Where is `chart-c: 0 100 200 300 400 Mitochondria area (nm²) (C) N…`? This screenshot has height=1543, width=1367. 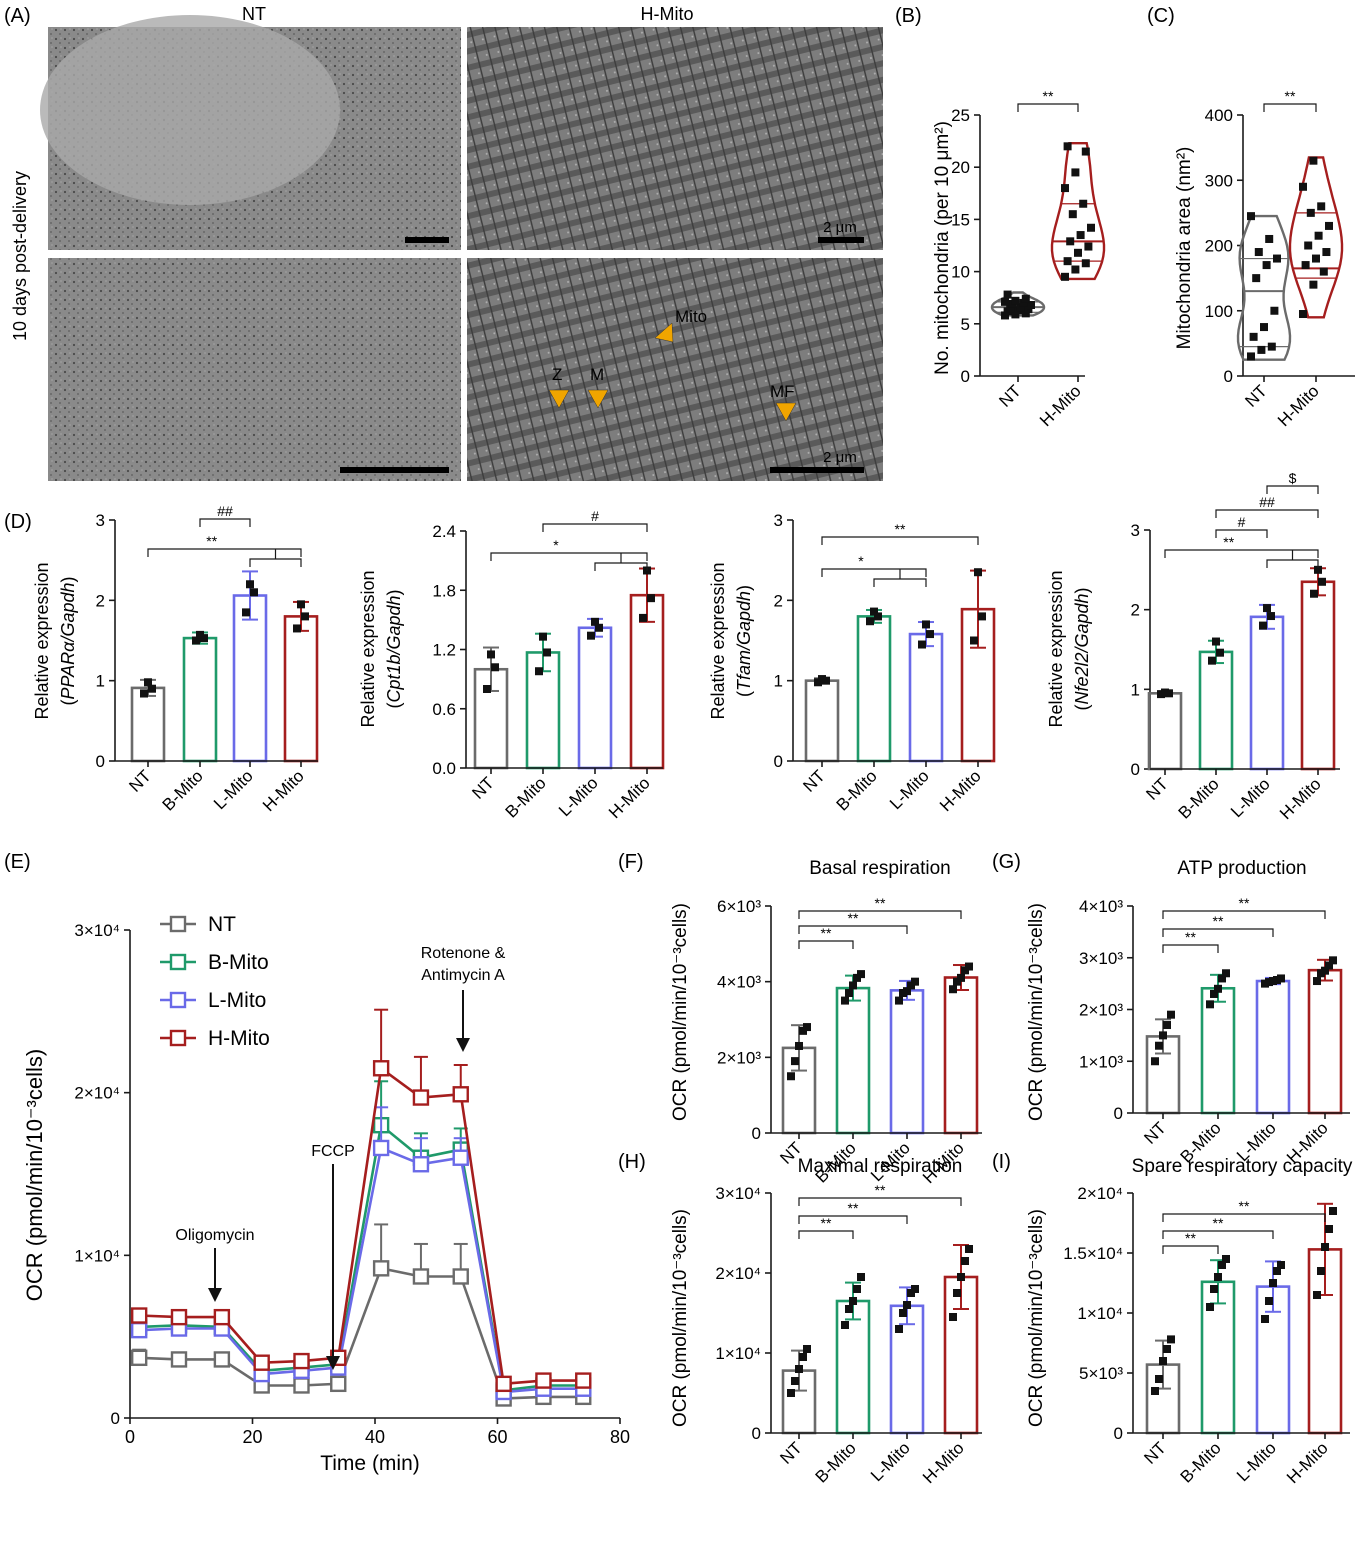
chart-c: 0 100 200 300 400 Mitochondria area (nm²) (C) N… is located at coordinates (1251, 217).